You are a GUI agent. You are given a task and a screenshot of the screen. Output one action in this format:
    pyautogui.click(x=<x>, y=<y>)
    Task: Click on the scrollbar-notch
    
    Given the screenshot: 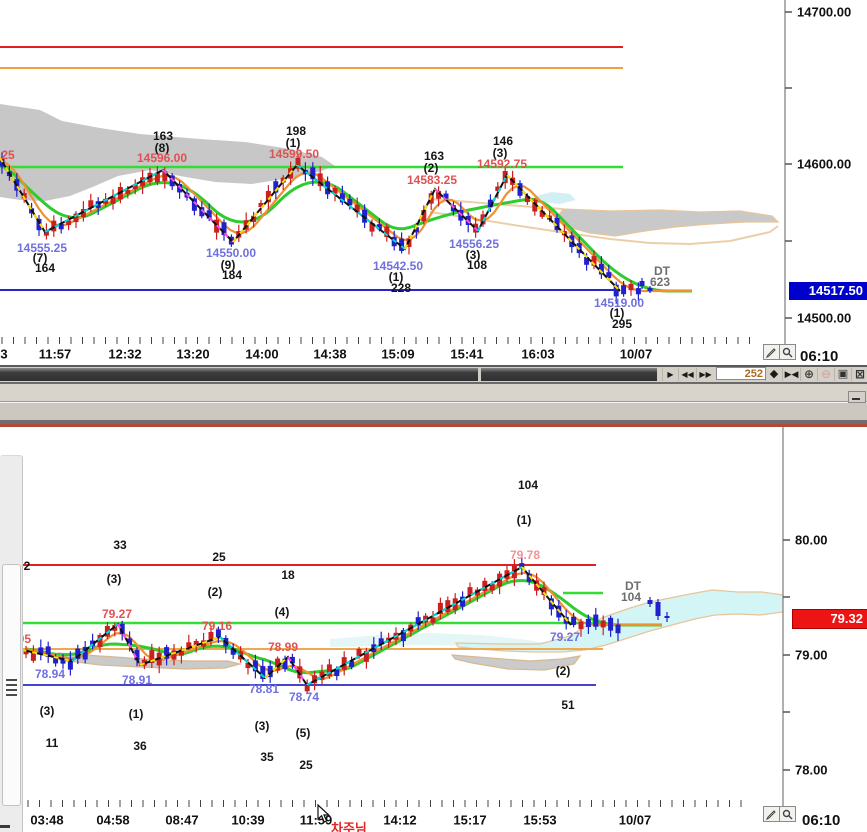 What is the action you would take?
    pyautogui.click(x=479, y=374)
    